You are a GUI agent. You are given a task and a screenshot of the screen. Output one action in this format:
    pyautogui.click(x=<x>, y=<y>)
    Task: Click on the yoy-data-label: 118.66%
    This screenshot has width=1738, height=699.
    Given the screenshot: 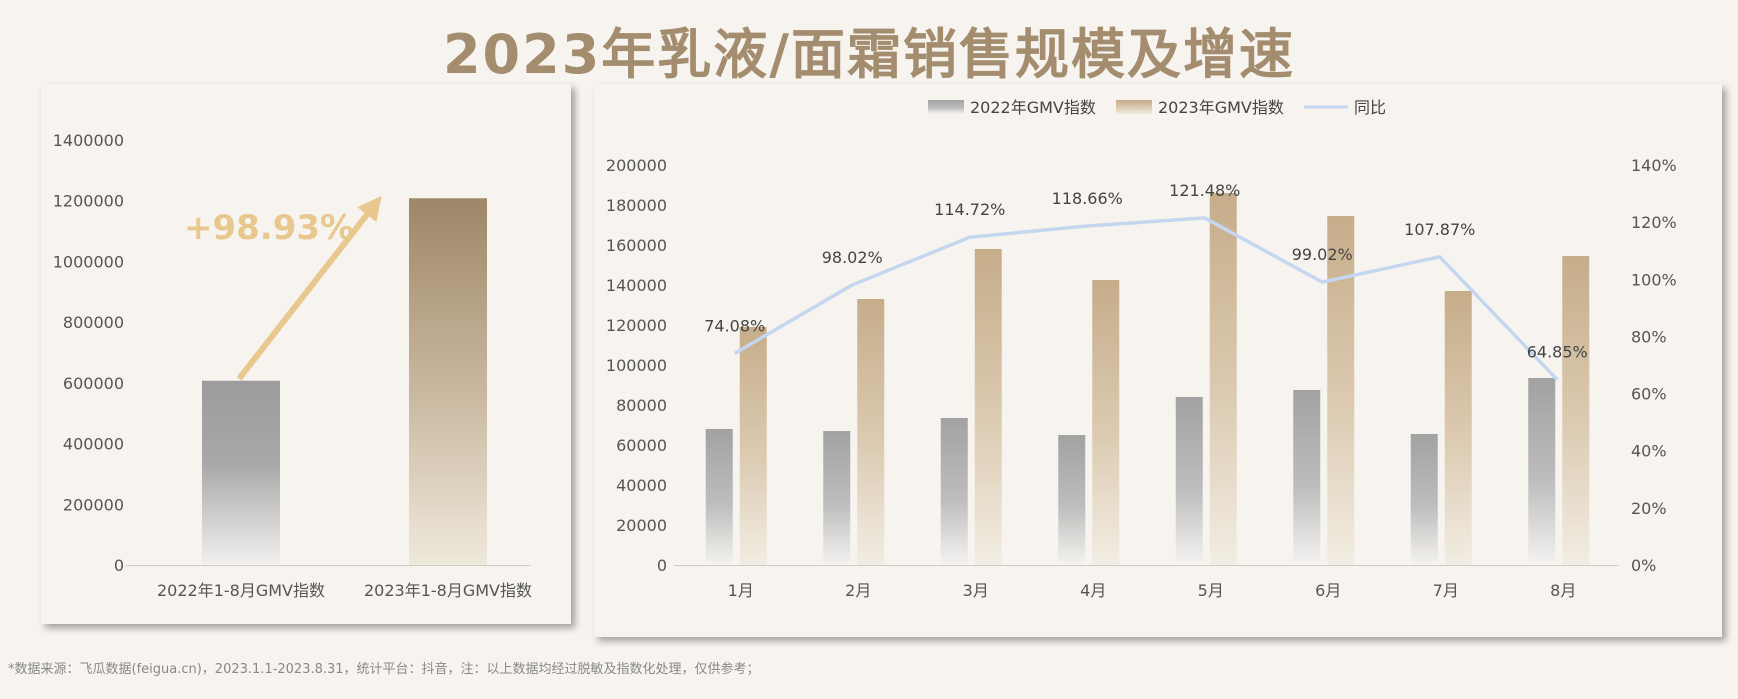 What is the action you would take?
    pyautogui.click(x=1087, y=198)
    